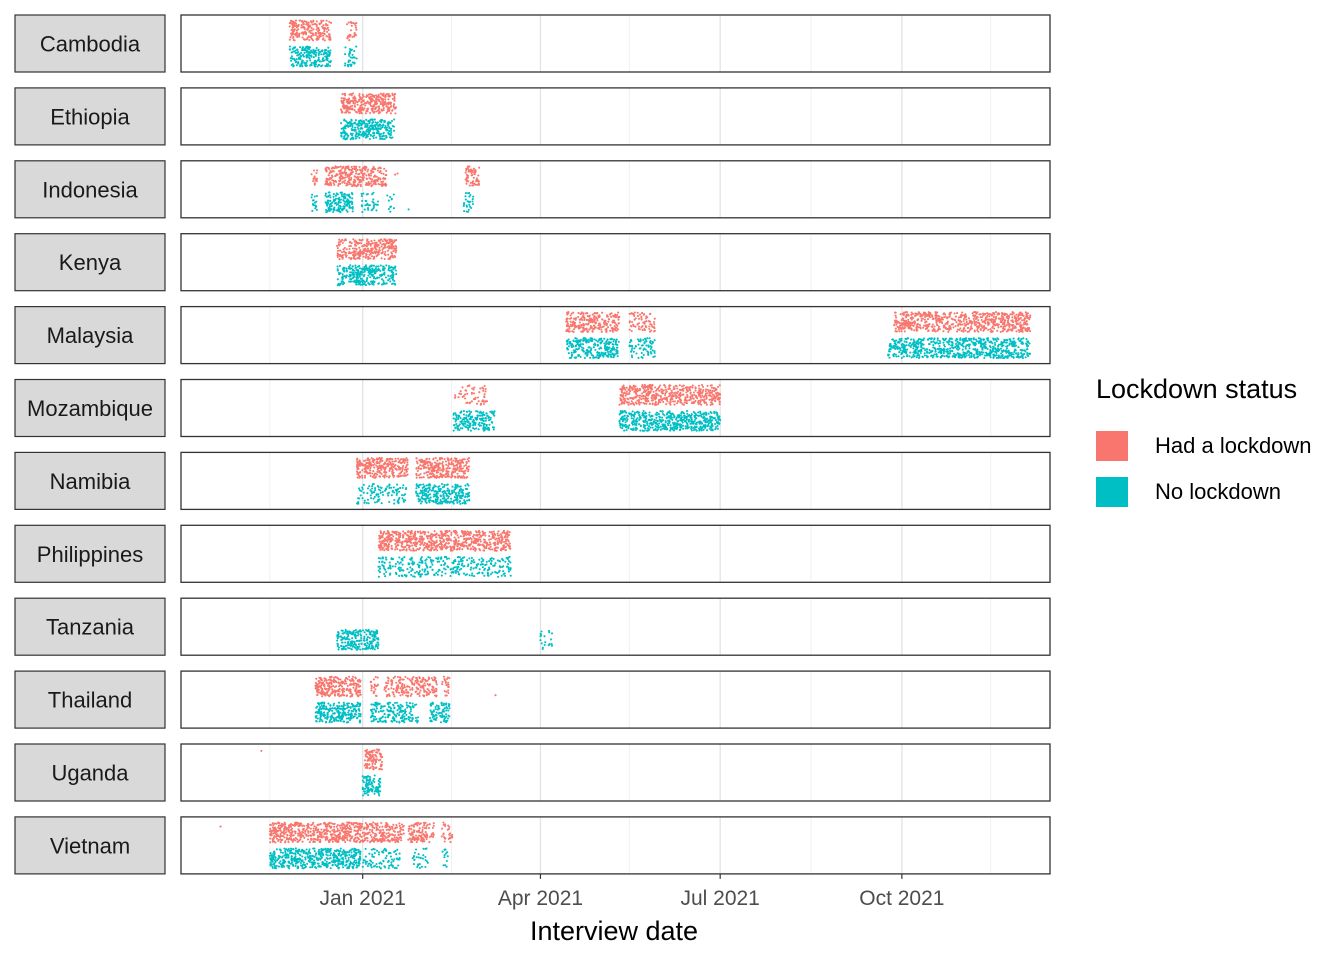  I want to click on facet-strip-ethiopia, so click(90, 116).